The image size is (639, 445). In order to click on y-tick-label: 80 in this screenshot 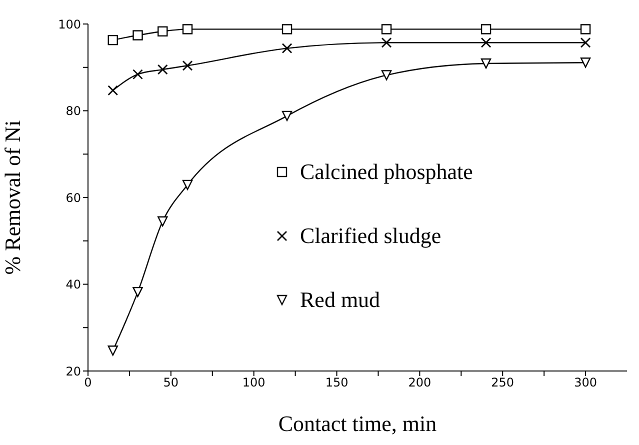, I will do `click(73, 111)`.